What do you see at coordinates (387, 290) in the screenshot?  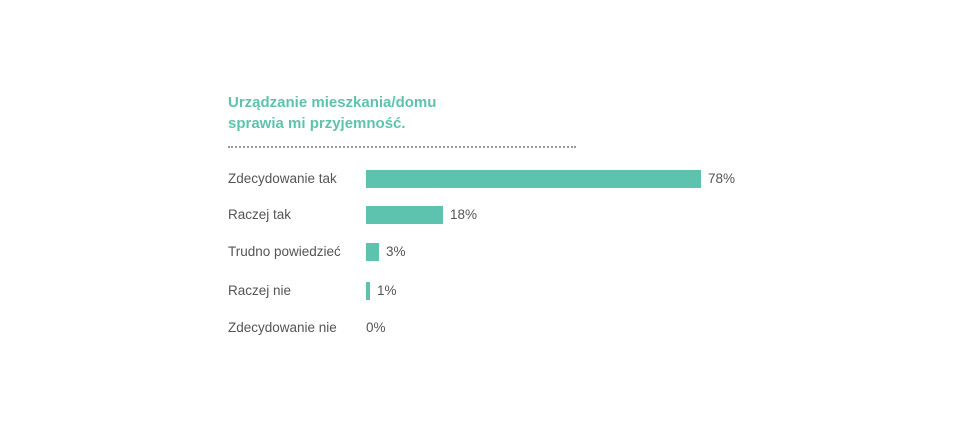 I see `value-label: 1%` at bounding box center [387, 290].